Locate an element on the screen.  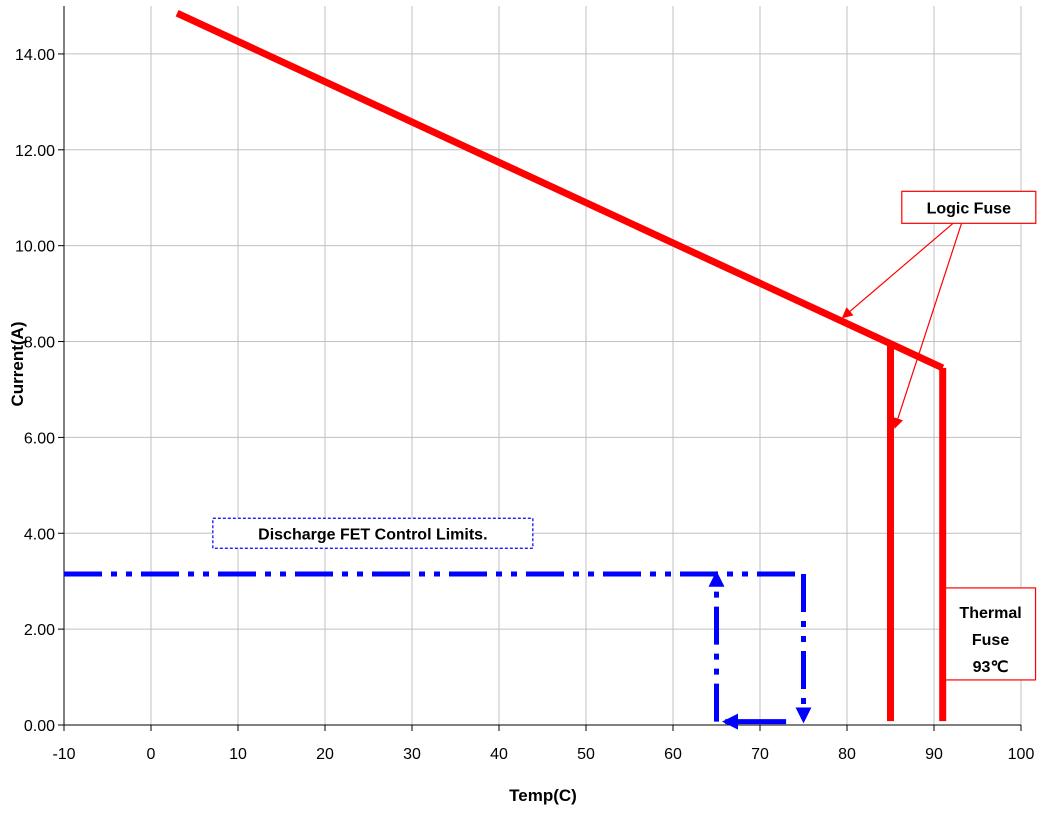
x-tick-label: 60 is located at coordinates (673, 754).